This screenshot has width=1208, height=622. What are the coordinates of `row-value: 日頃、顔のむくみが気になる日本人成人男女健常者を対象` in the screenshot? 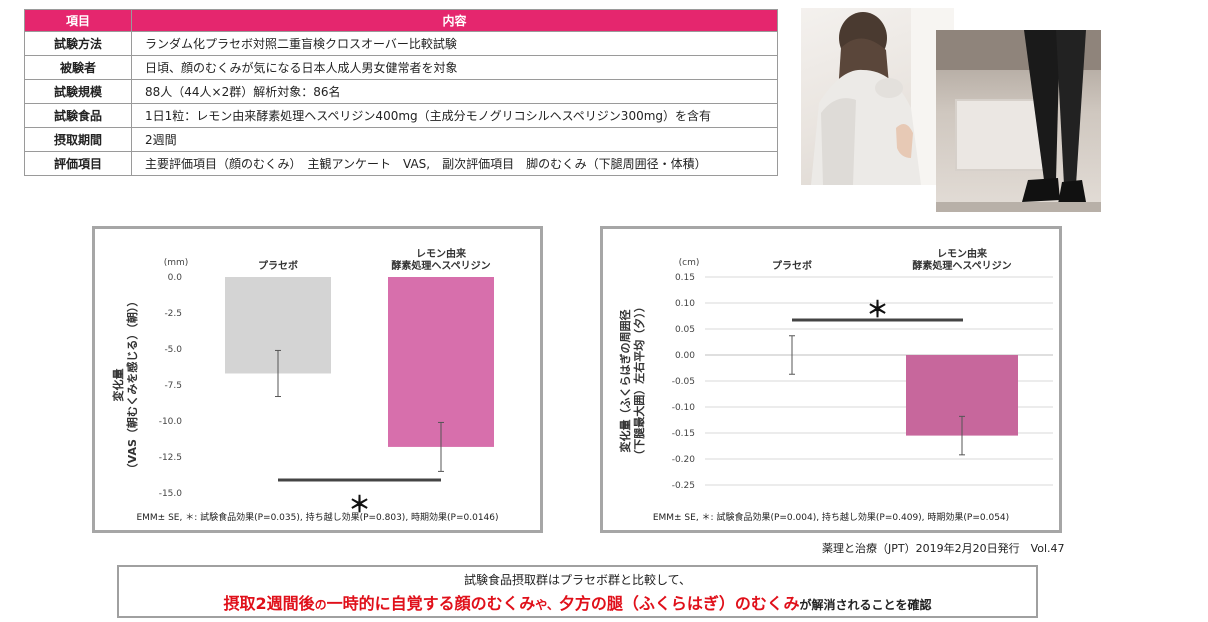 It's located at (454, 67).